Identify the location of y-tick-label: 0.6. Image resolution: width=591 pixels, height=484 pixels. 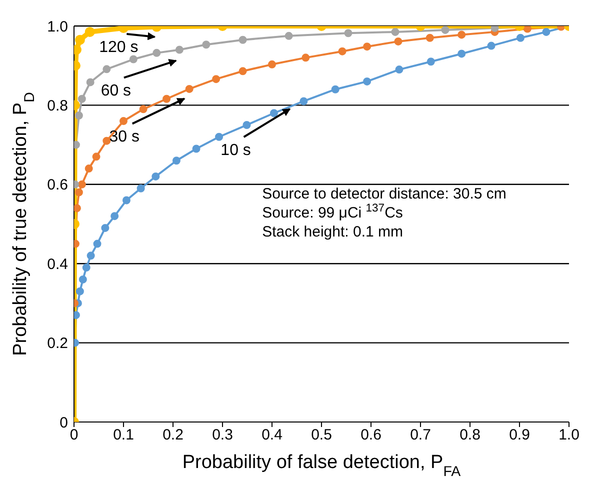
(57, 185).